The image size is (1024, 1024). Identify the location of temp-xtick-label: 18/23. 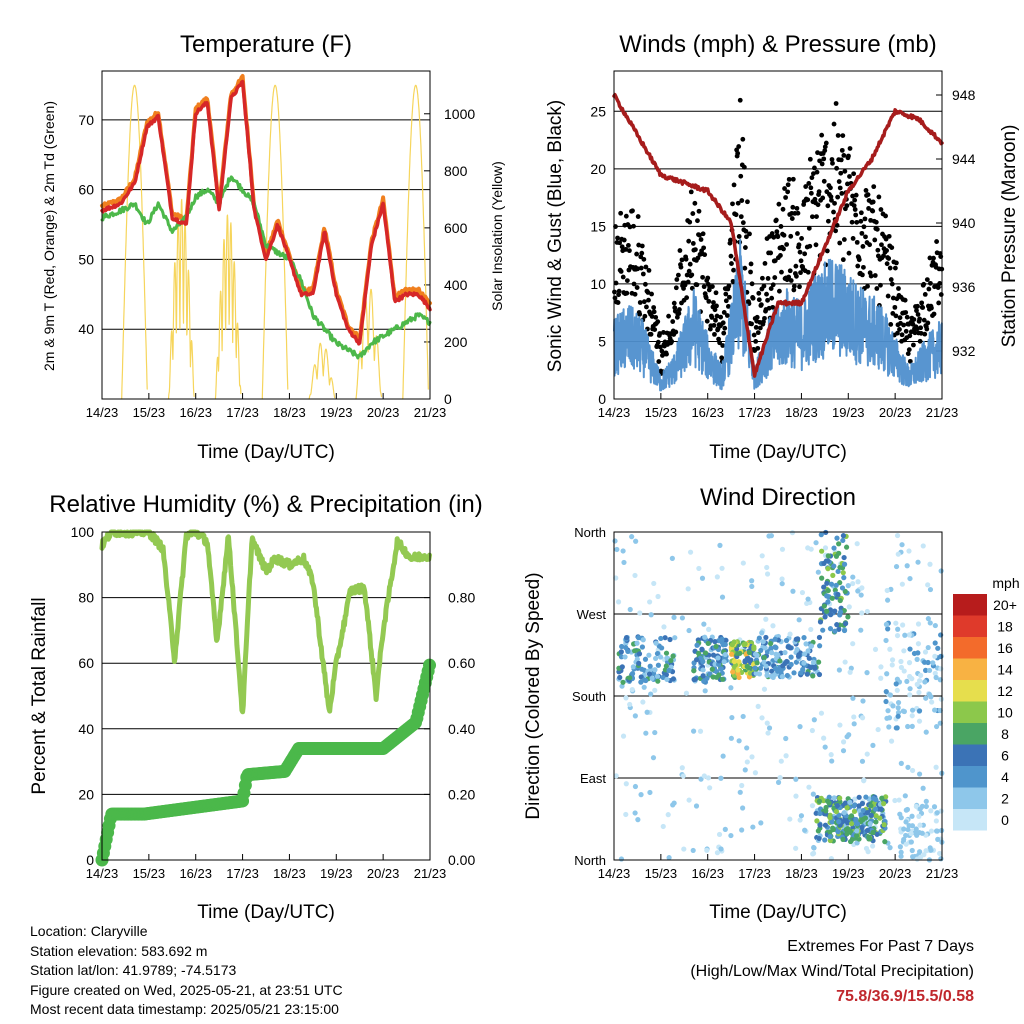
(289, 412).